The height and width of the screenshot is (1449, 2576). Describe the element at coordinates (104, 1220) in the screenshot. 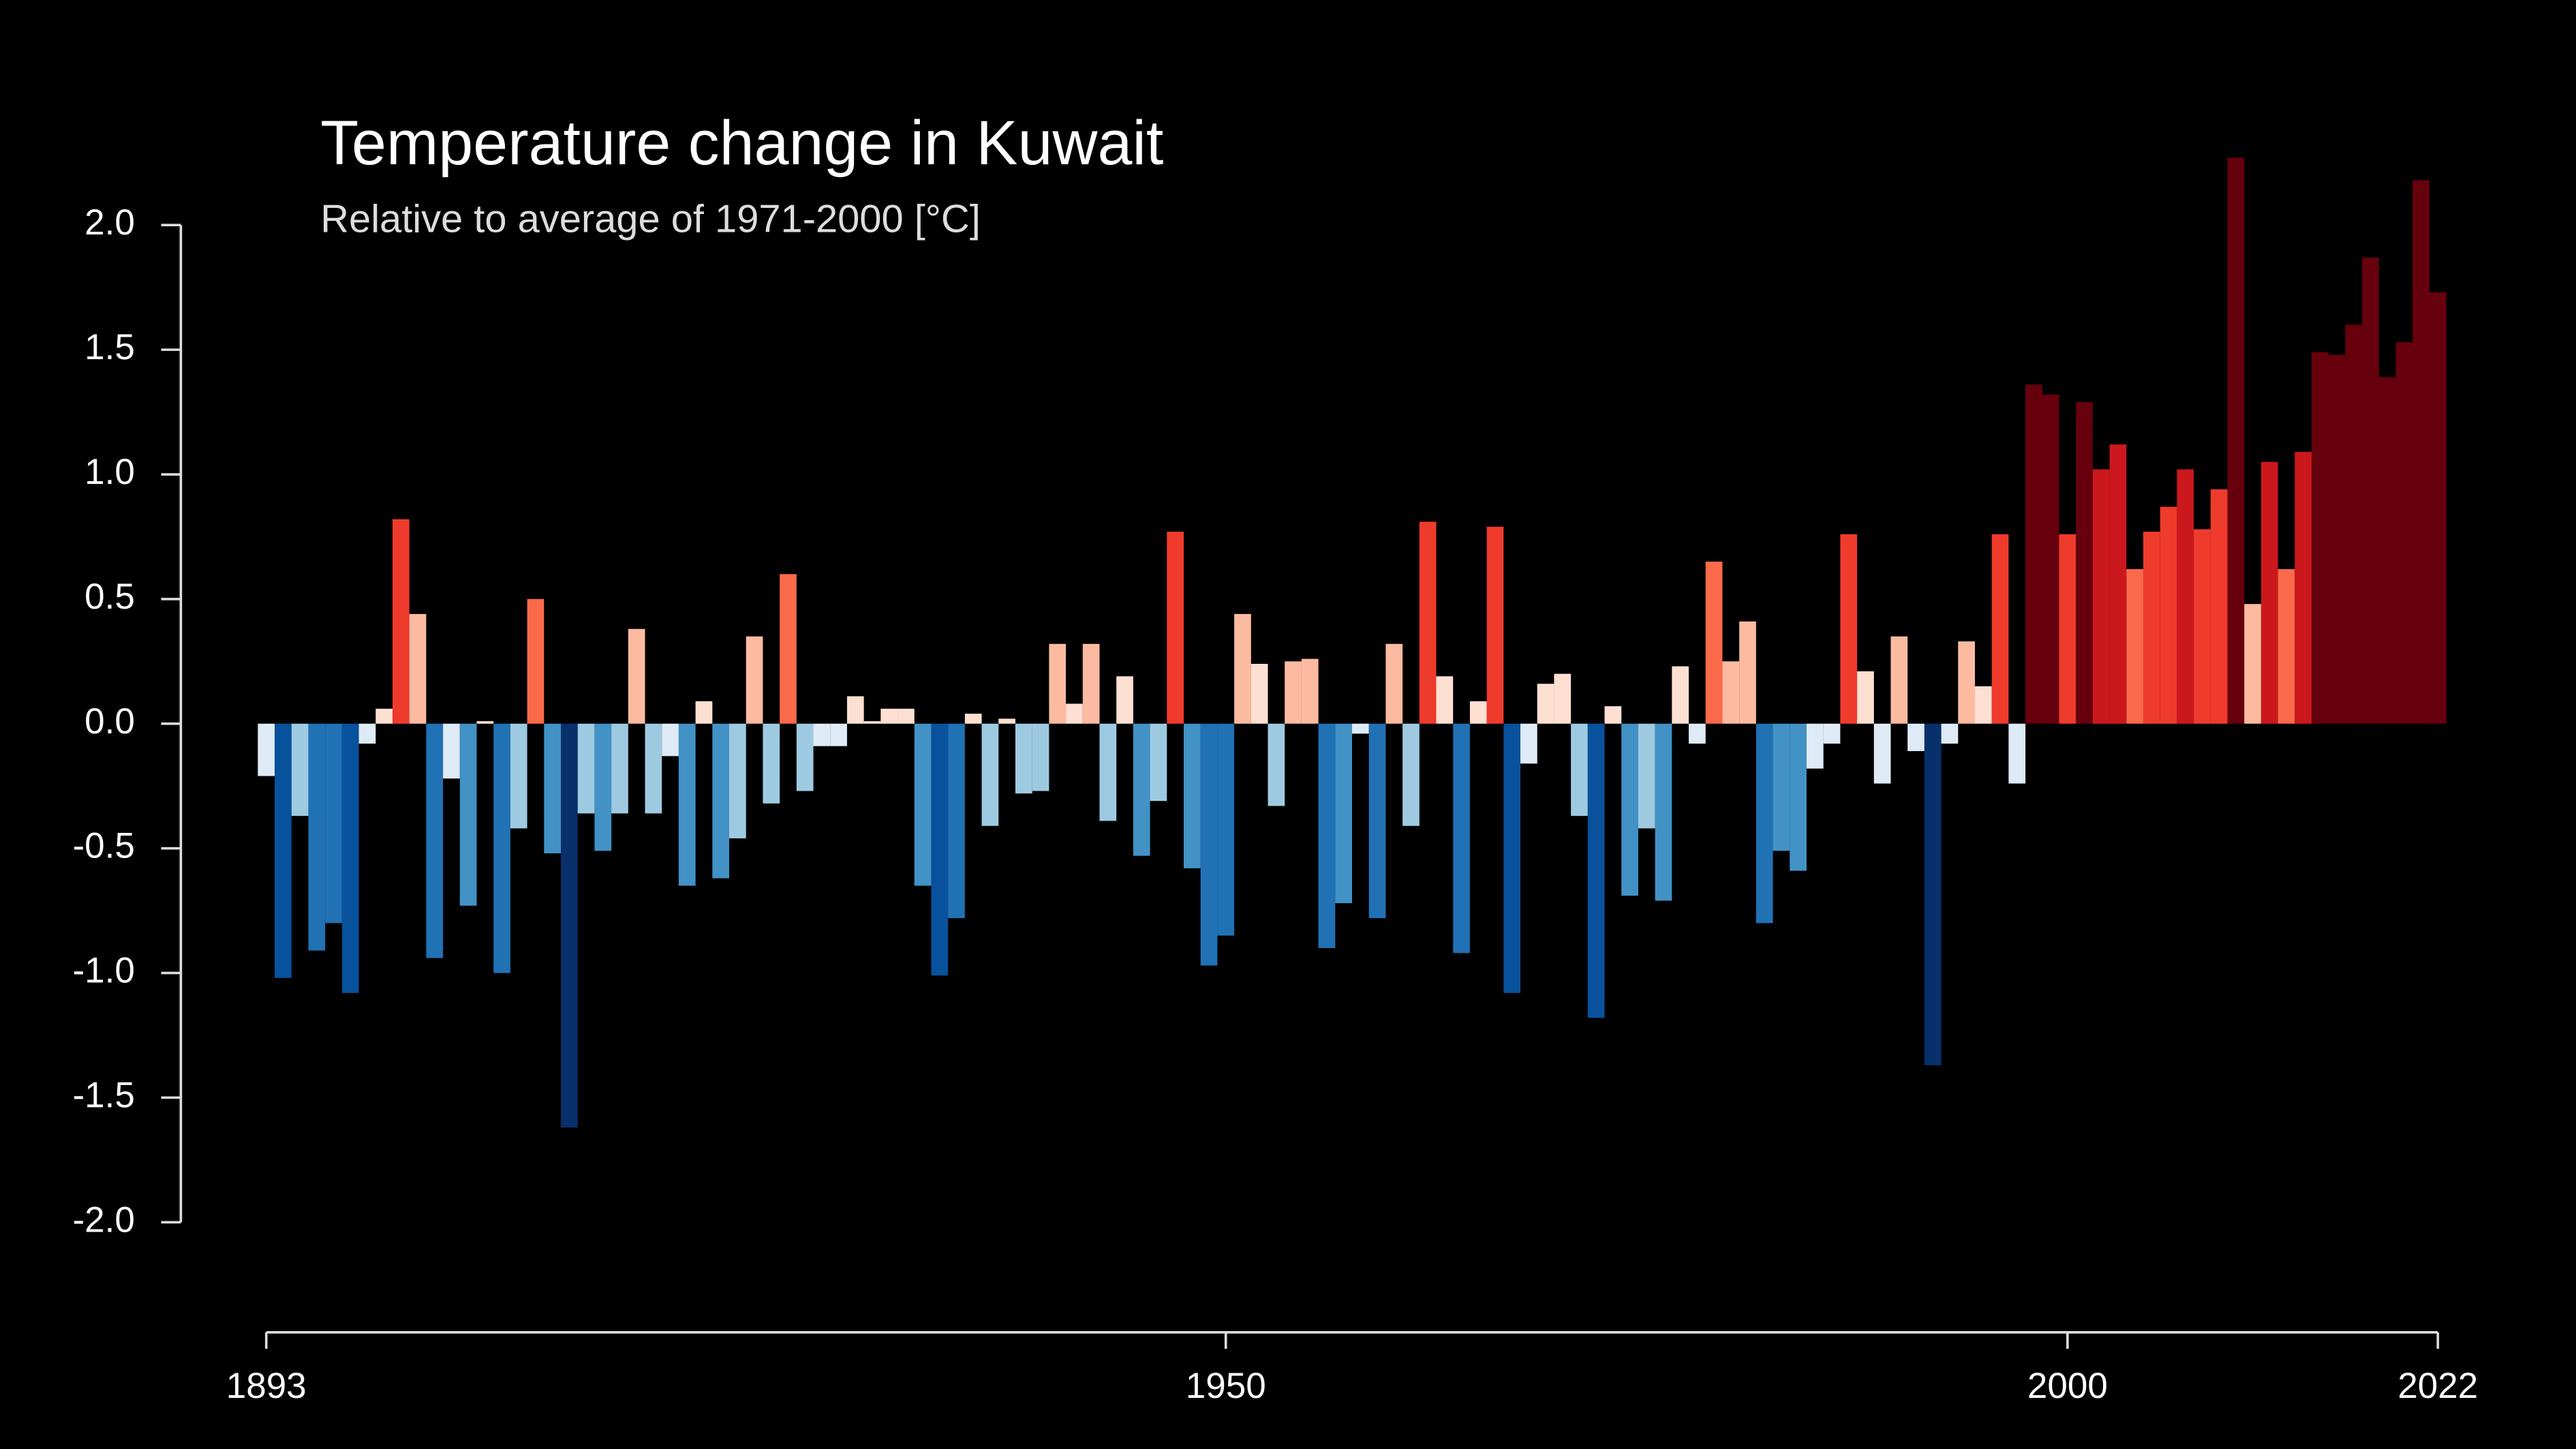

I see `y-tick-label: -2.0` at that location.